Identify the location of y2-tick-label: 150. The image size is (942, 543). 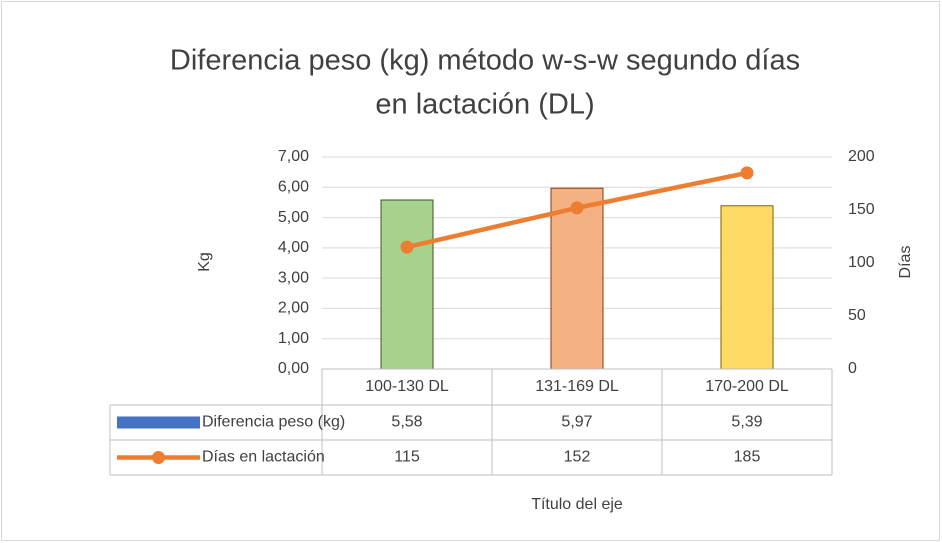
(861, 209).